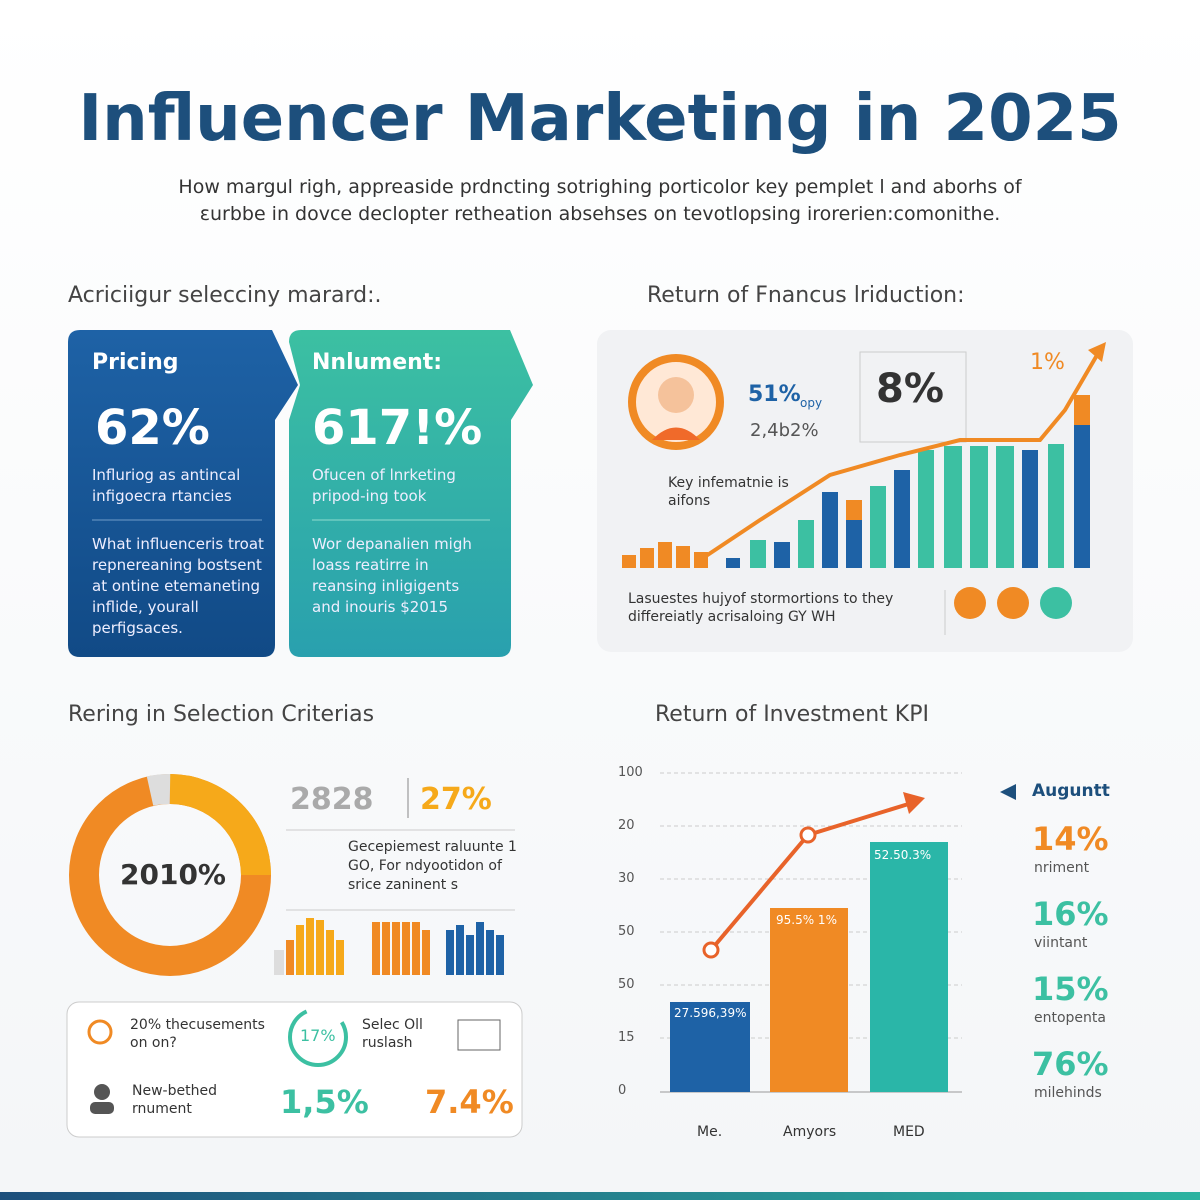 The image size is (1200, 1200). I want to click on card-teal, so click(411, 493).